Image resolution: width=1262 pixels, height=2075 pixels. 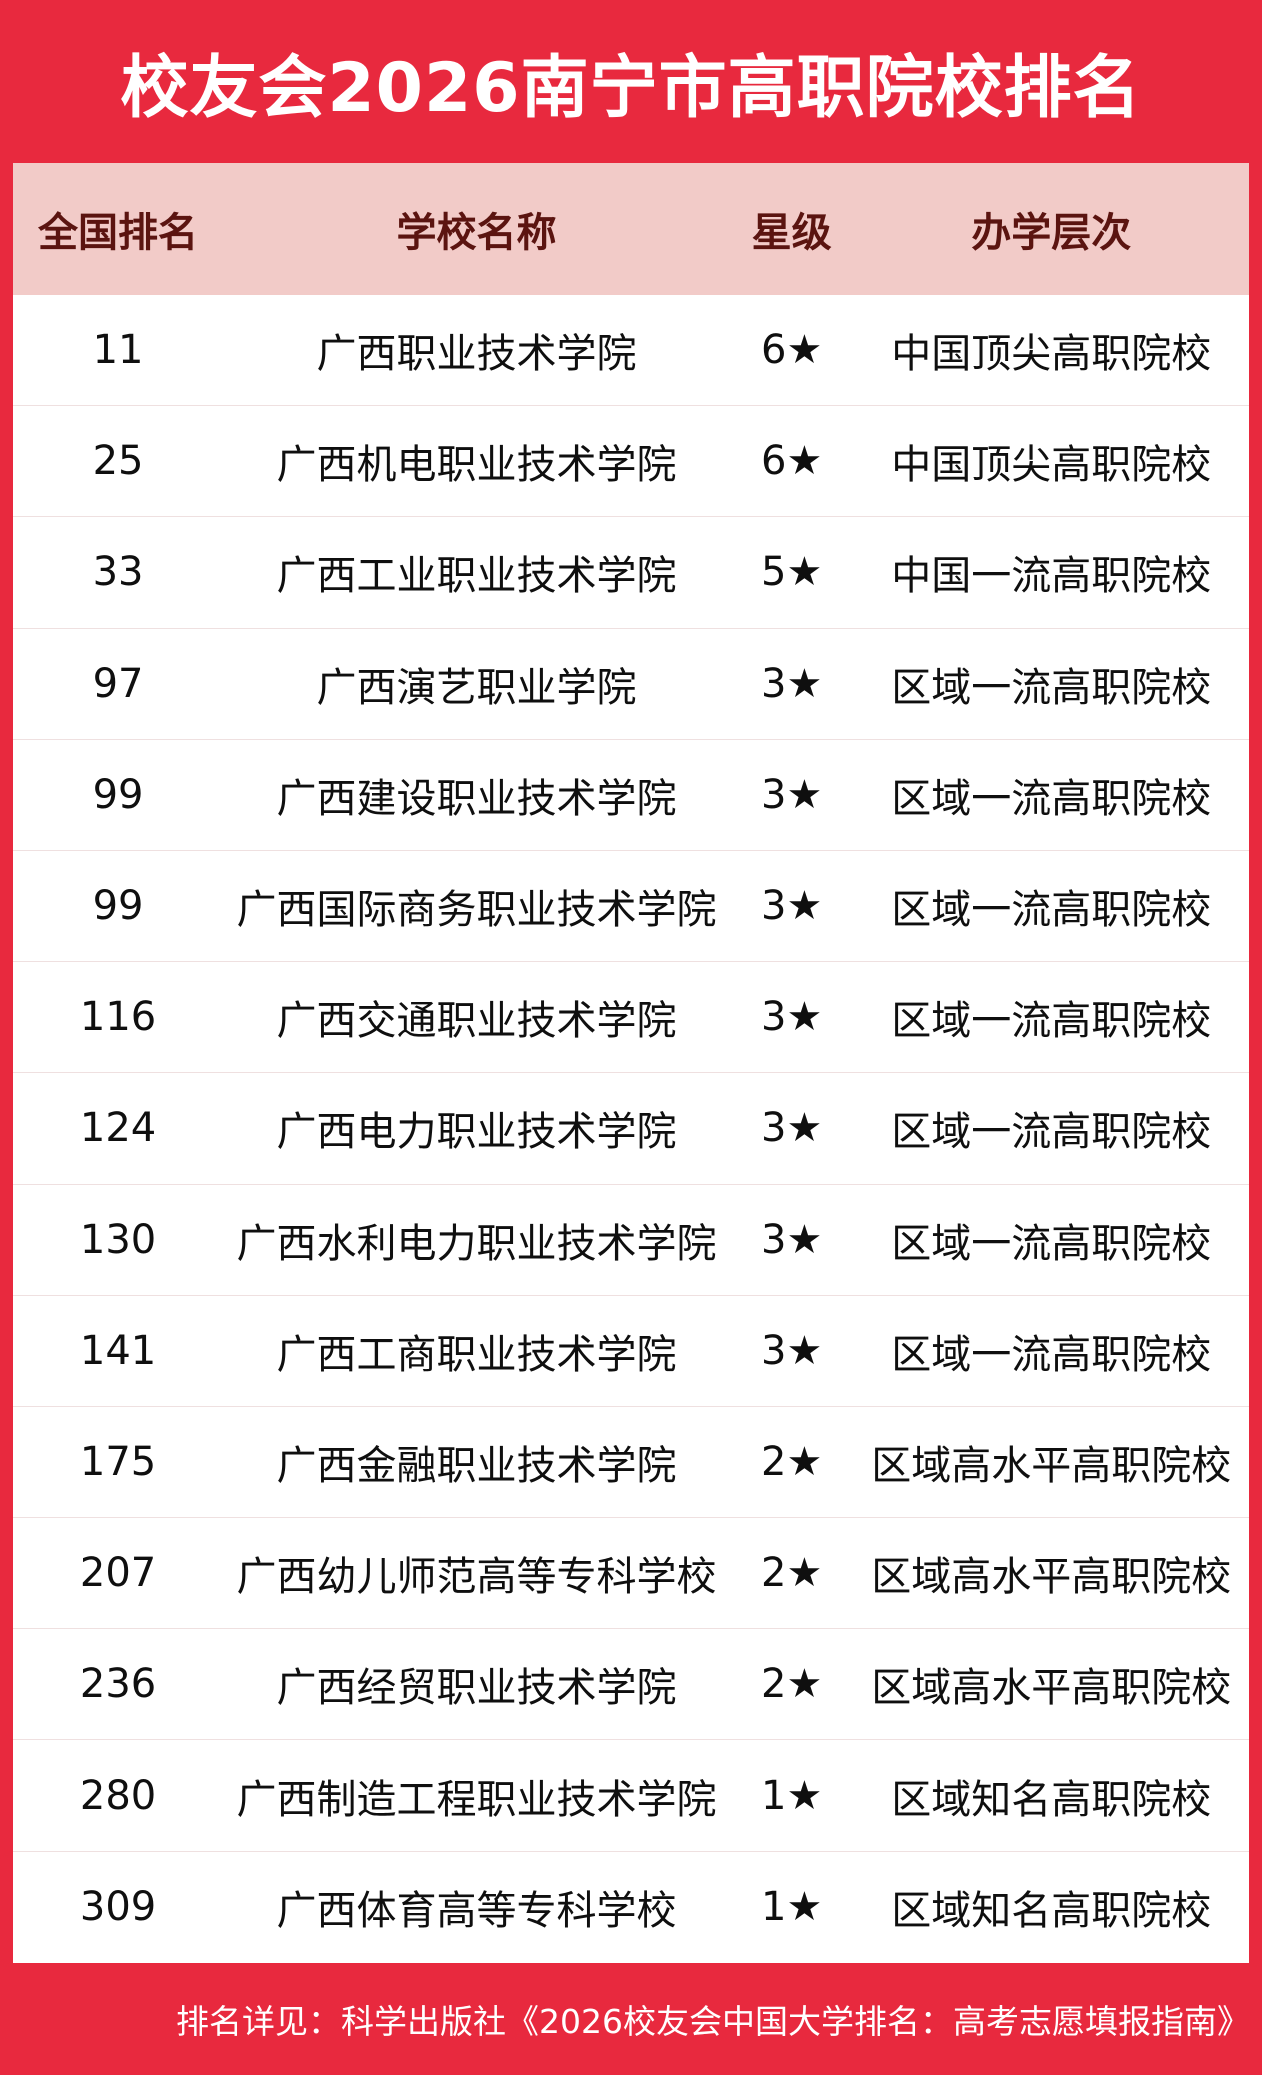 I want to click on table-row: 280 广西制造工程职业技术学院 1★ 区域知名高职院校, so click(x=631, y=1796).